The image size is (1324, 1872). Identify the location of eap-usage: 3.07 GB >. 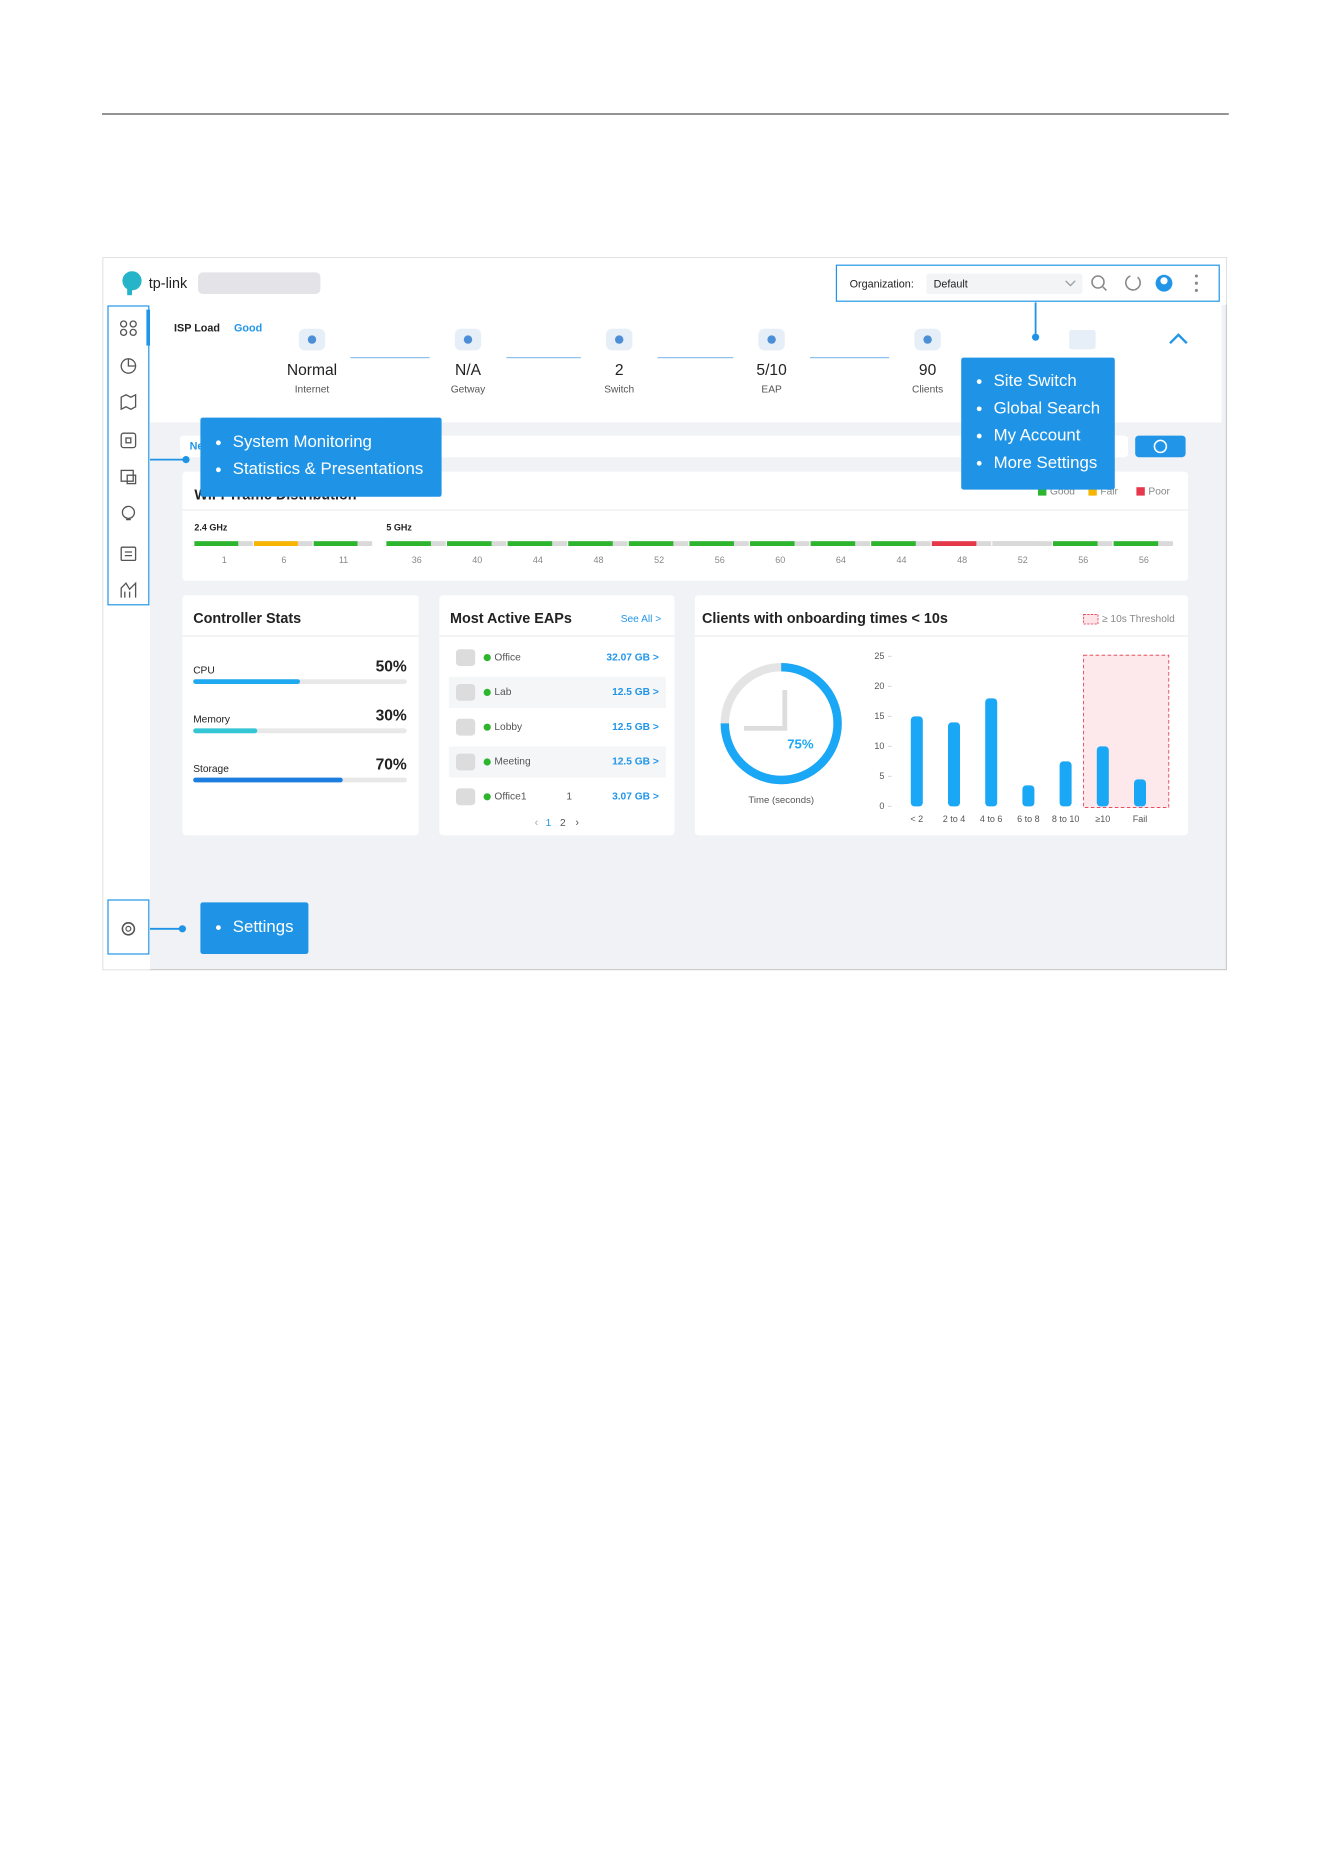
(635, 796).